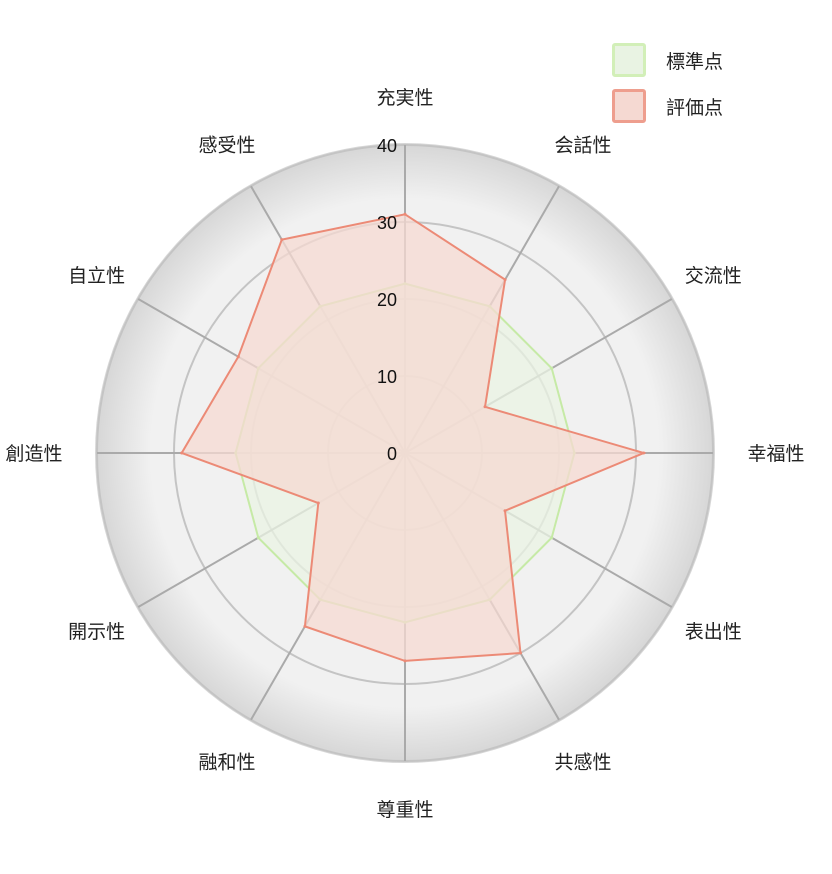  I want to click on legend-swatch-evaluation, so click(629, 106).